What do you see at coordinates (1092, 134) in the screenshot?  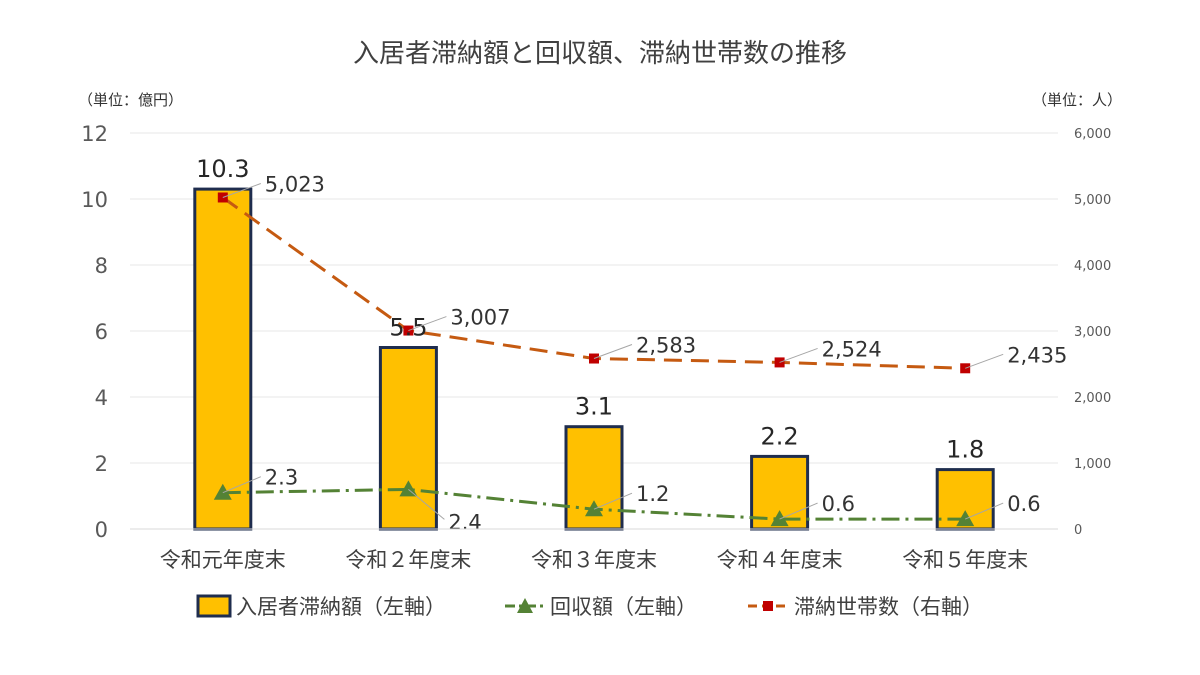 I see `y2-tick-label: 6,000` at bounding box center [1092, 134].